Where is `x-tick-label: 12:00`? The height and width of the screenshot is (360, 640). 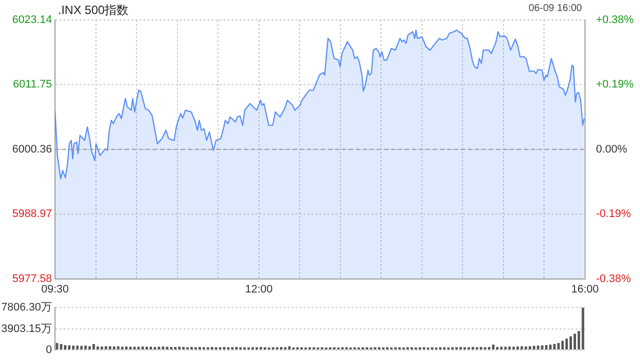
x-tick-label: 12:00 is located at coordinates (259, 289).